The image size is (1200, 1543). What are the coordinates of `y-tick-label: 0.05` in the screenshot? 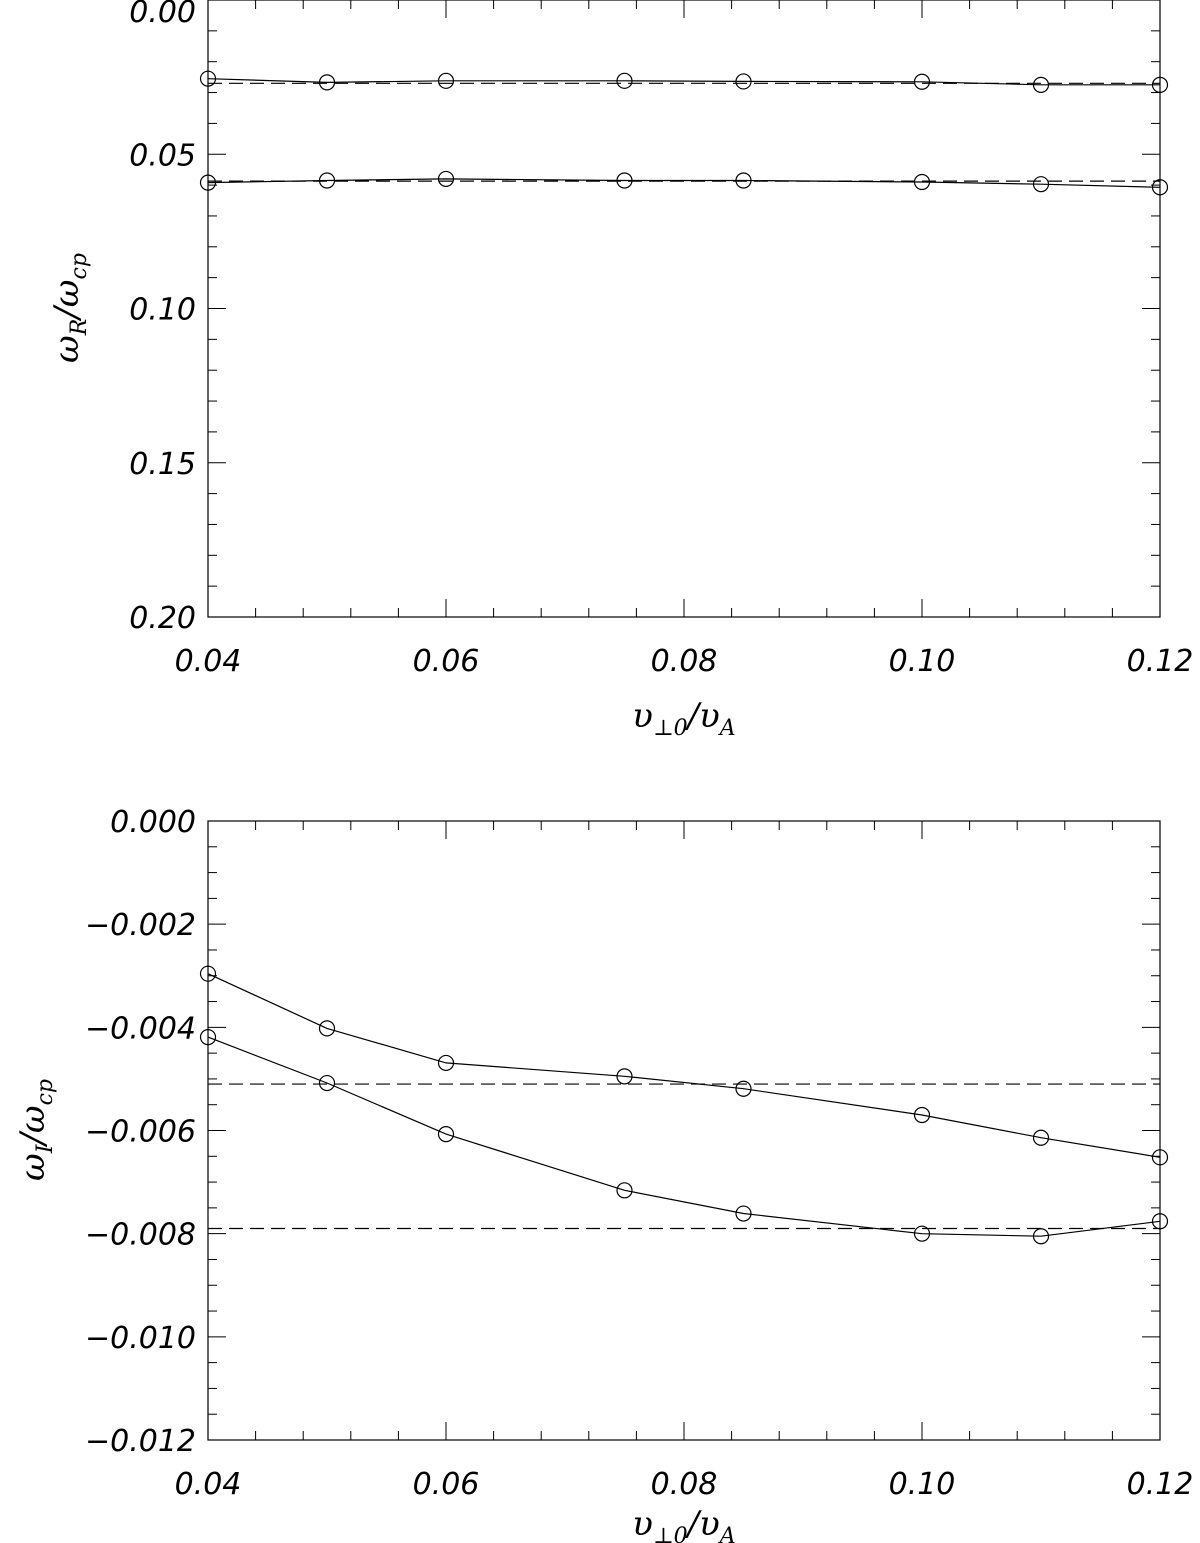 It's located at (162, 155).